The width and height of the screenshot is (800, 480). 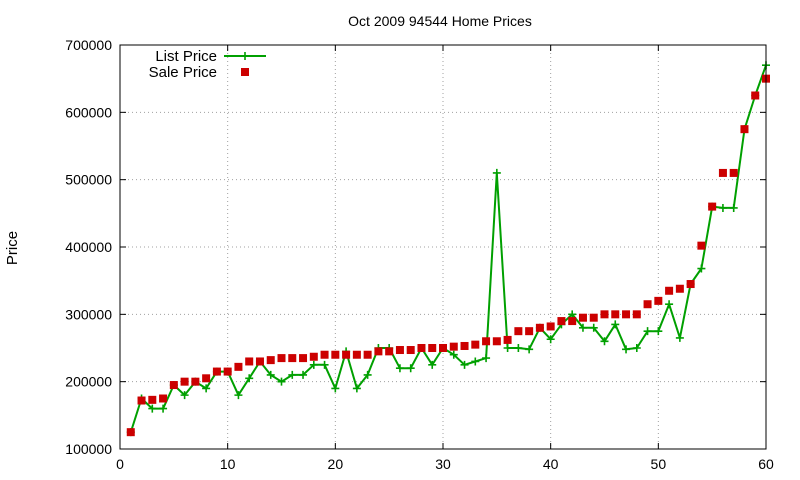 I want to click on x-tick-label: 40, so click(x=551, y=464).